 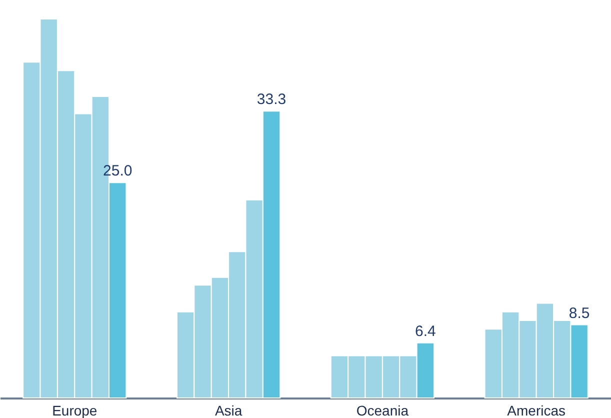 What do you see at coordinates (579, 313) in the screenshot?
I see `data-label: 8.5` at bounding box center [579, 313].